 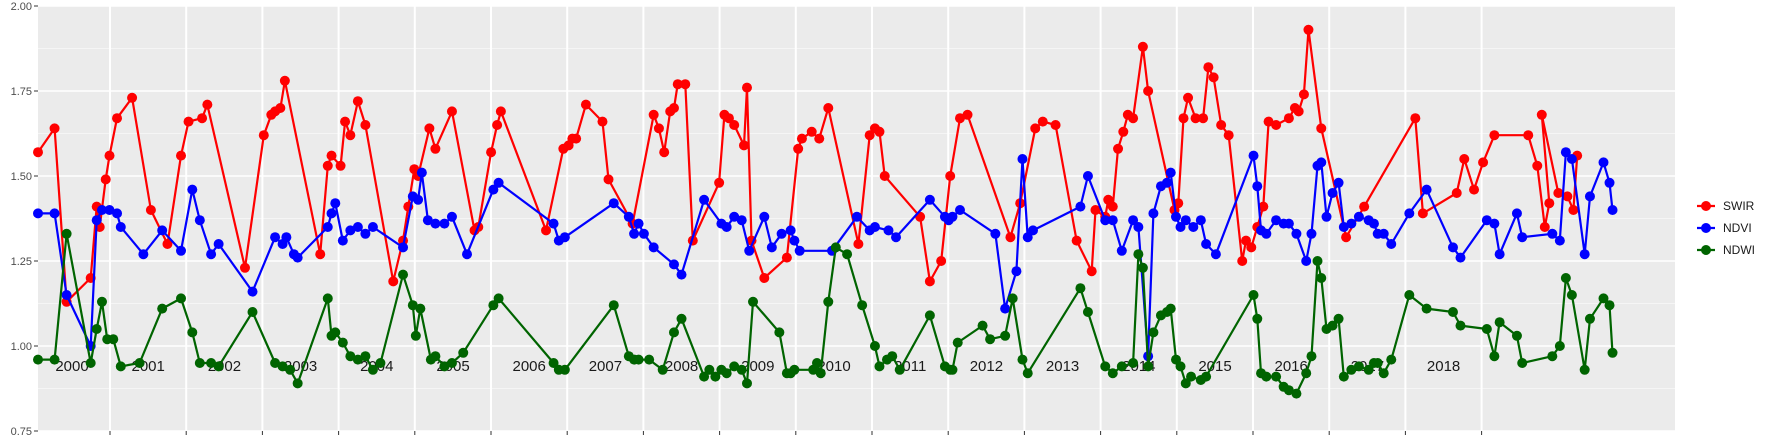 I want to click on year-label-2007: 2007, so click(x=605, y=366).